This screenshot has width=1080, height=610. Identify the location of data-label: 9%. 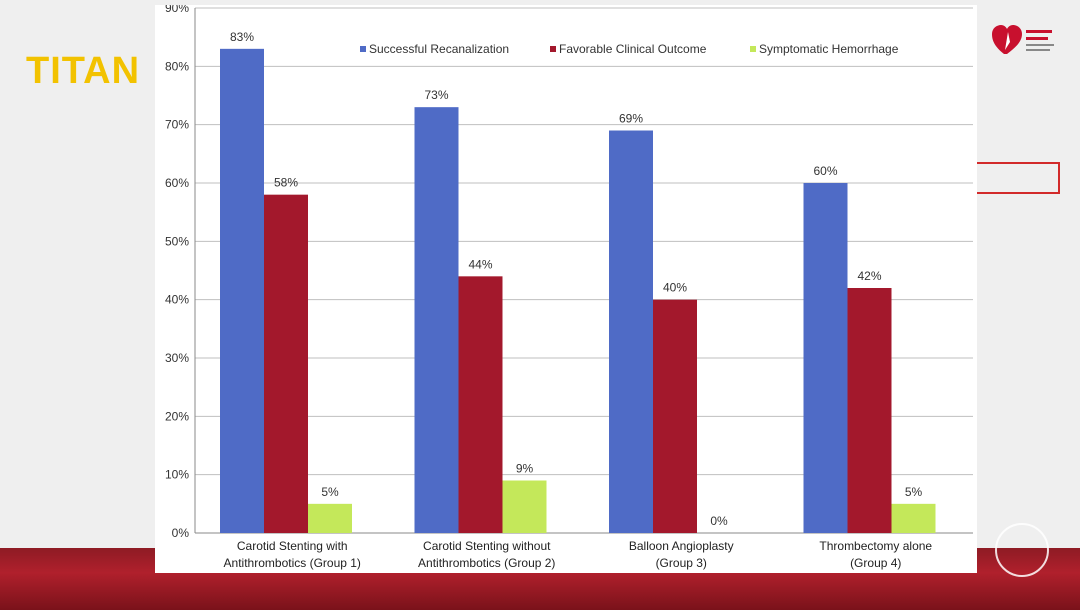
(525, 469).